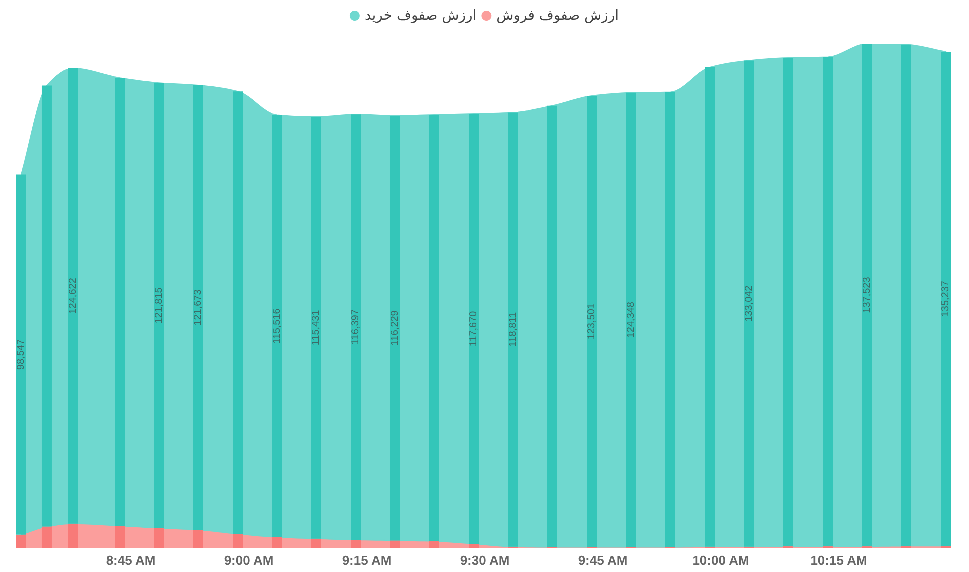 The image size is (969, 572). Describe the element at coordinates (485, 560) in the screenshot. I see `x-tick-label: 9:30 AM` at that location.